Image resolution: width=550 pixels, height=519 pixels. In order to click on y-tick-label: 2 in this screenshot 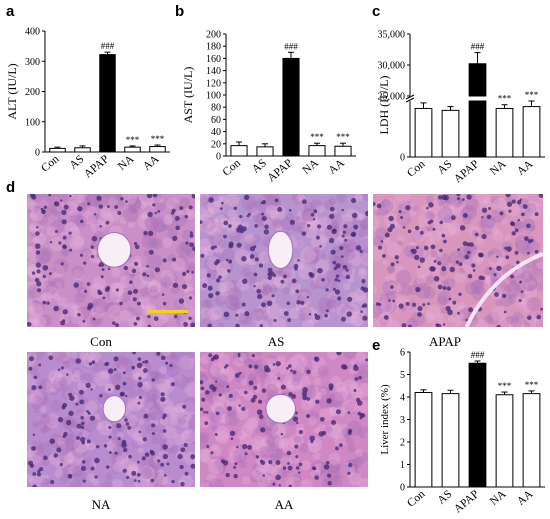, I will do `click(402, 443)`.